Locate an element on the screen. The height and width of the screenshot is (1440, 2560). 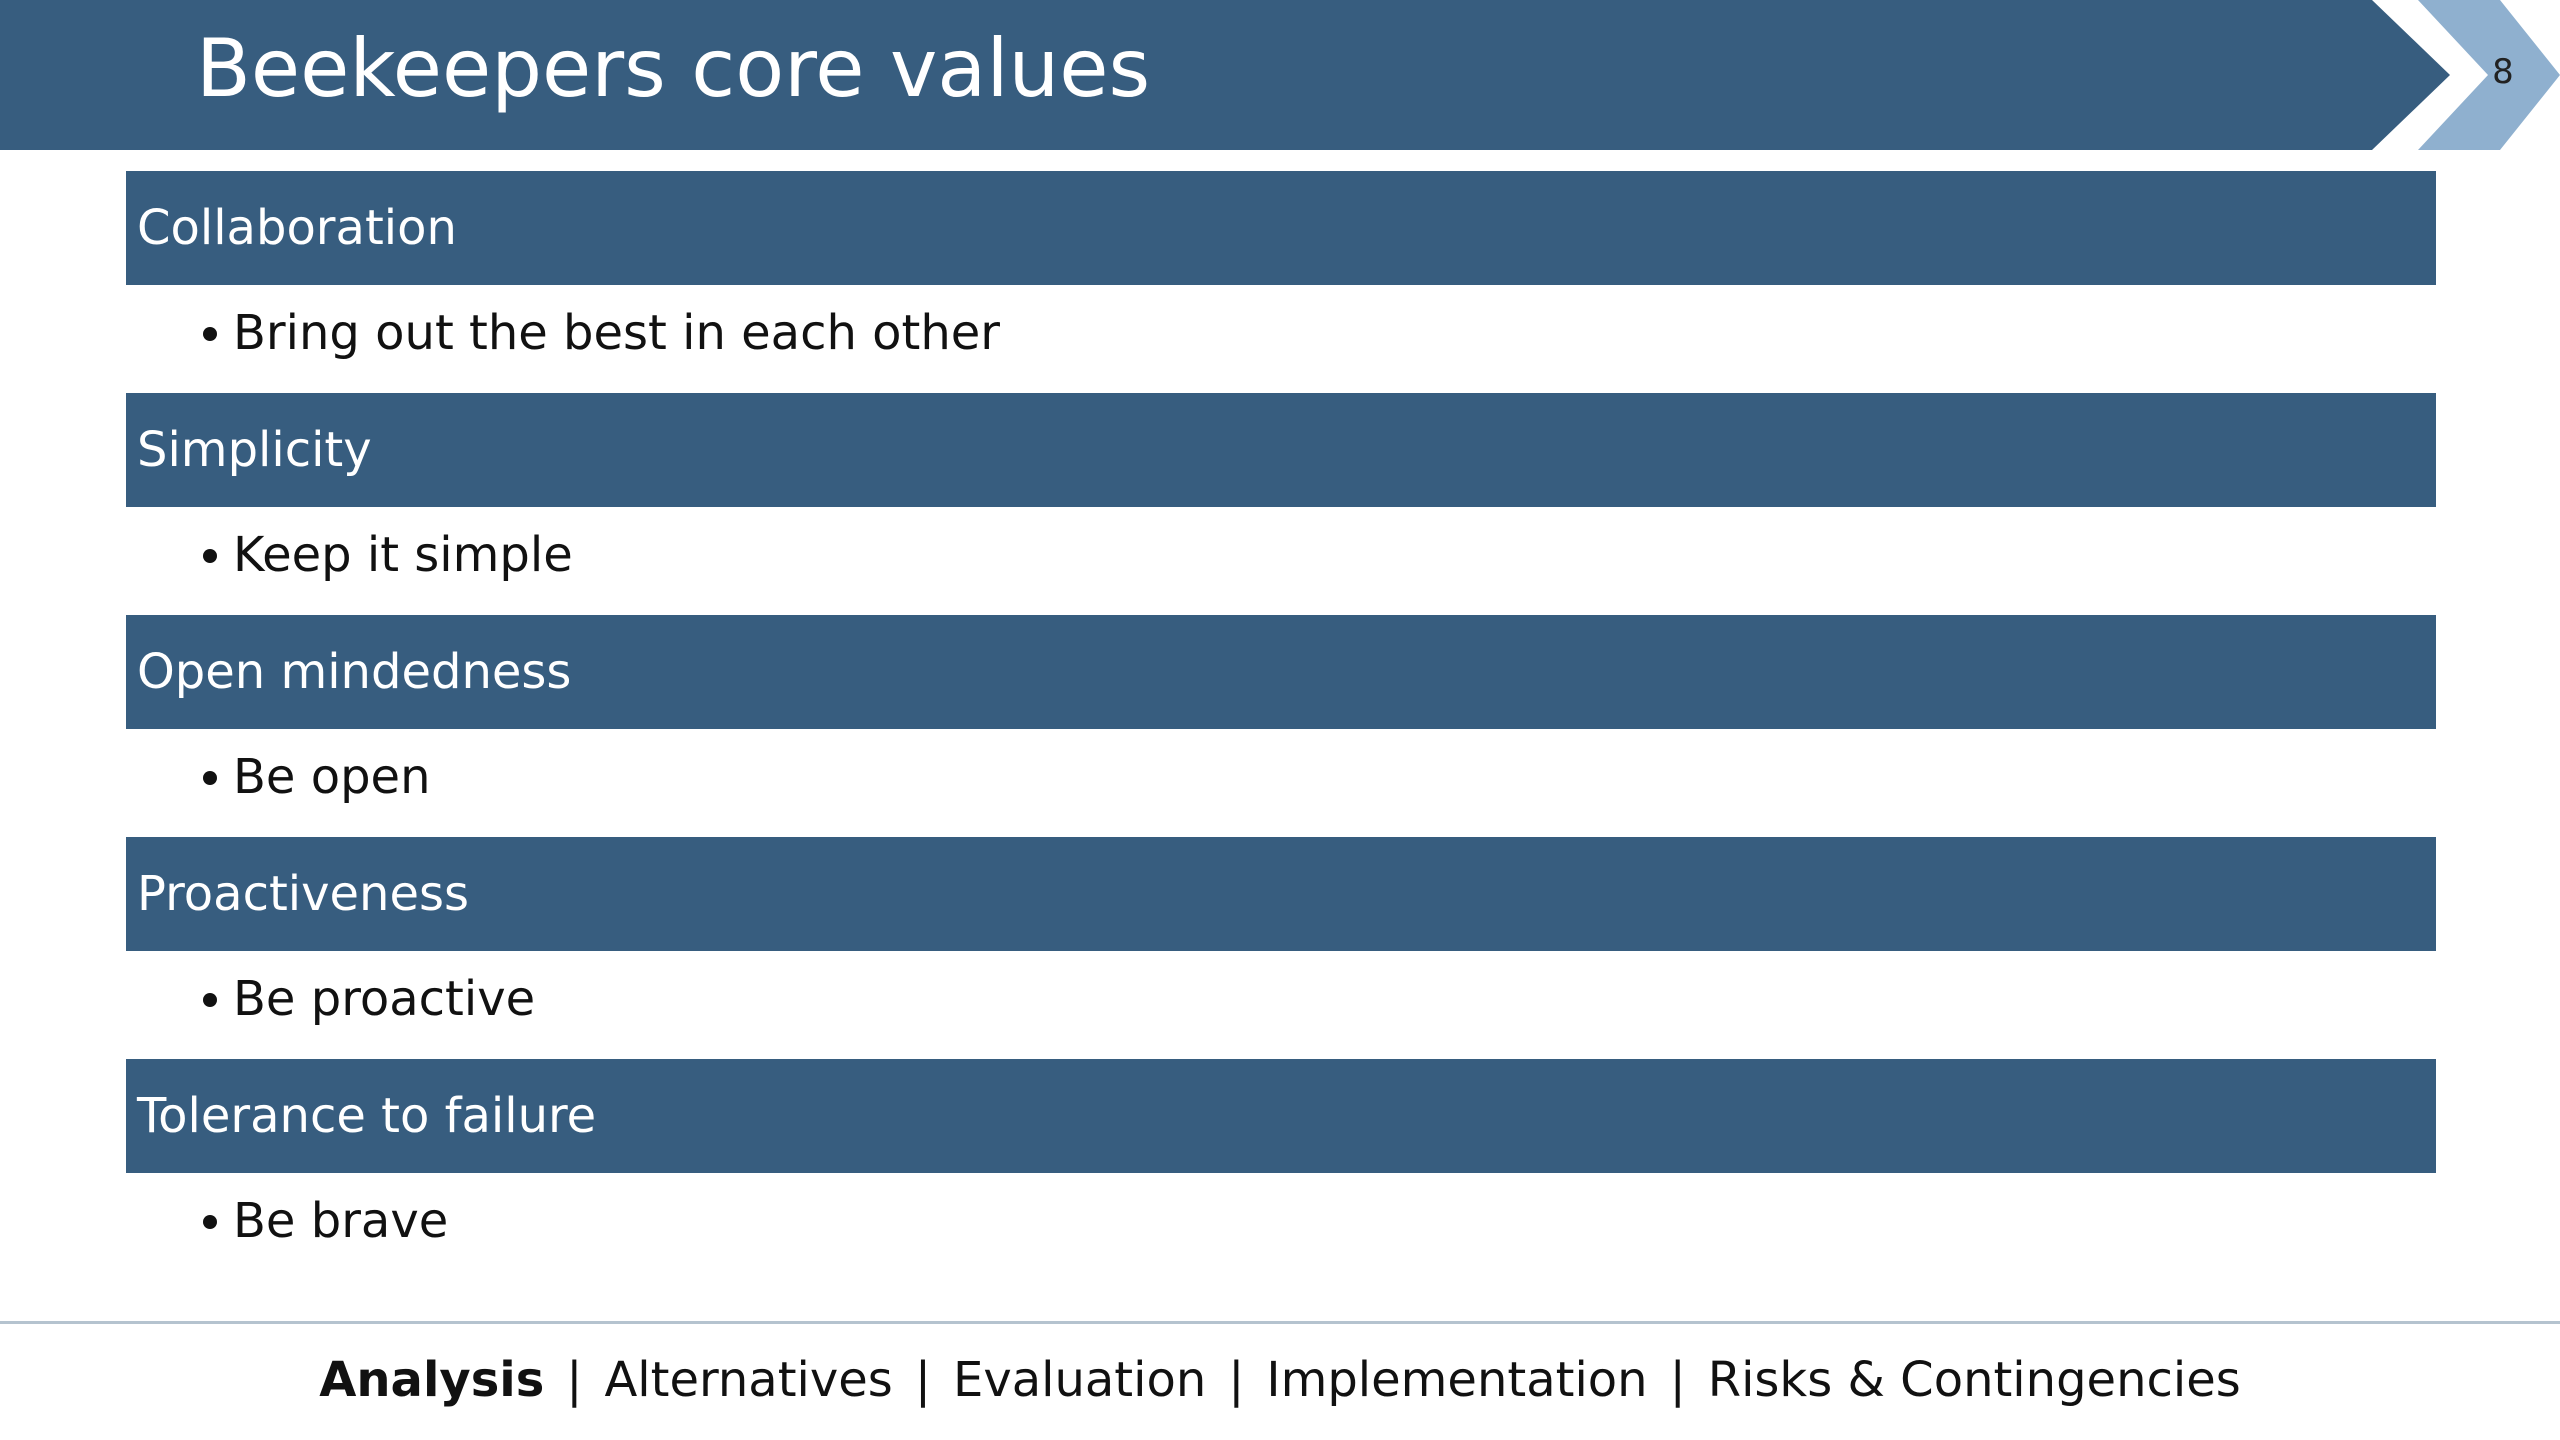
section-heading: Tolerance to failure is located at coordinates (1281, 1116).